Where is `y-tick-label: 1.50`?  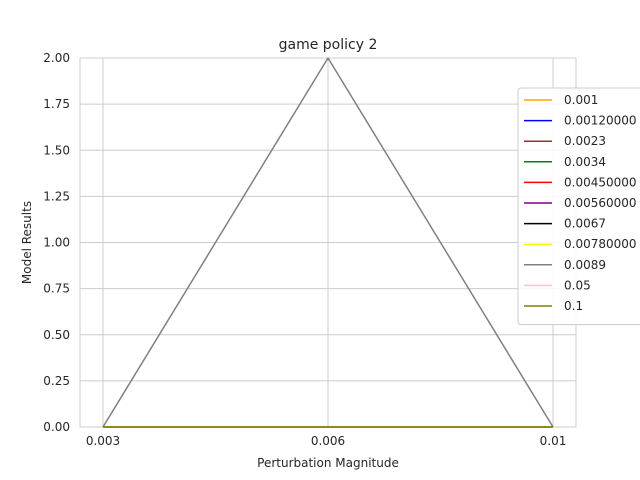
y-tick-label: 1.50 is located at coordinates (56, 150).